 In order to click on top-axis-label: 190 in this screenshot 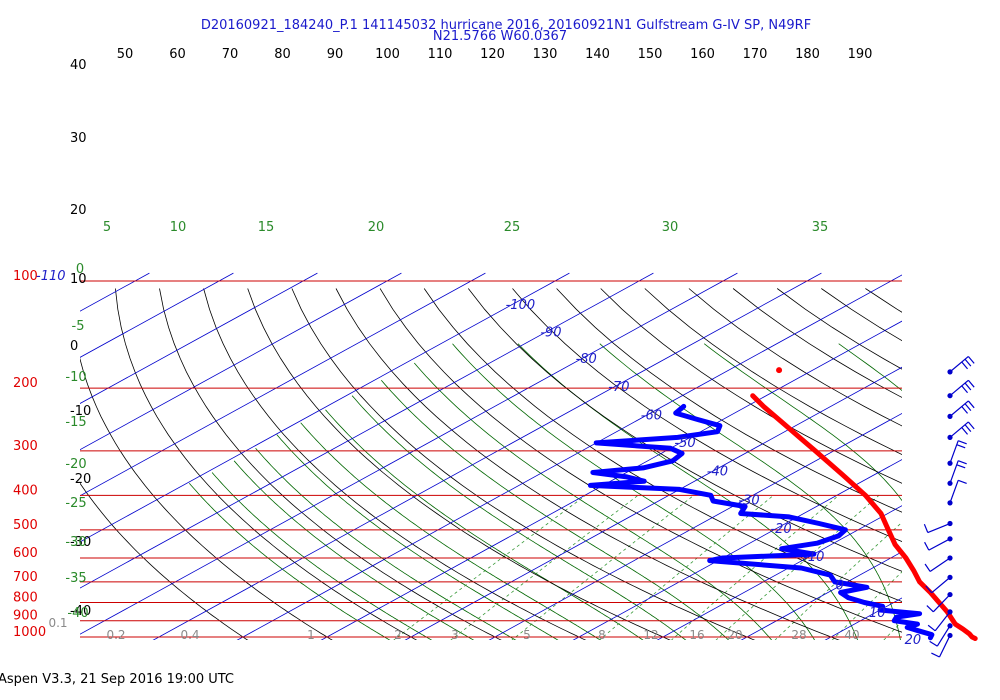, I will do `click(860, 54)`.